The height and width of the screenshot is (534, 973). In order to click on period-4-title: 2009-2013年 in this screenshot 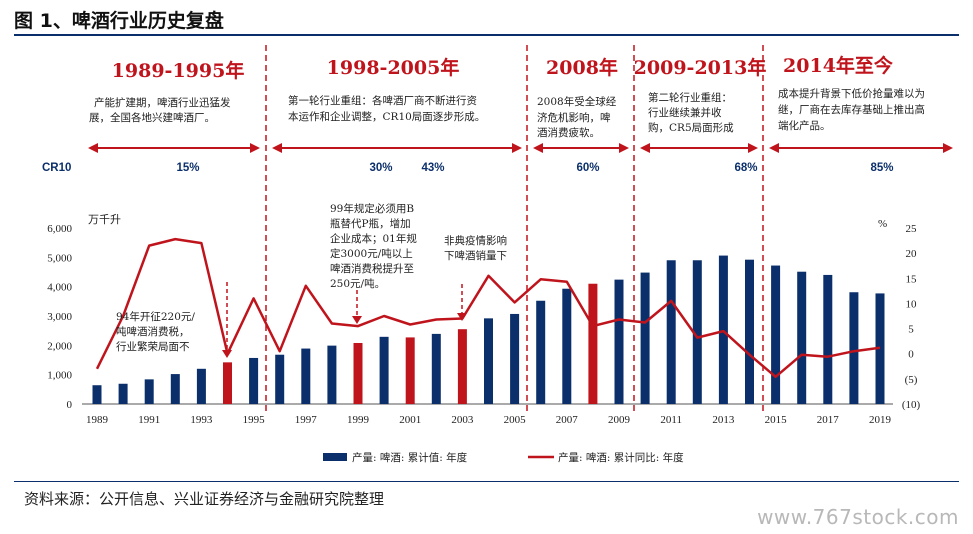, I will do `click(700, 67)`.